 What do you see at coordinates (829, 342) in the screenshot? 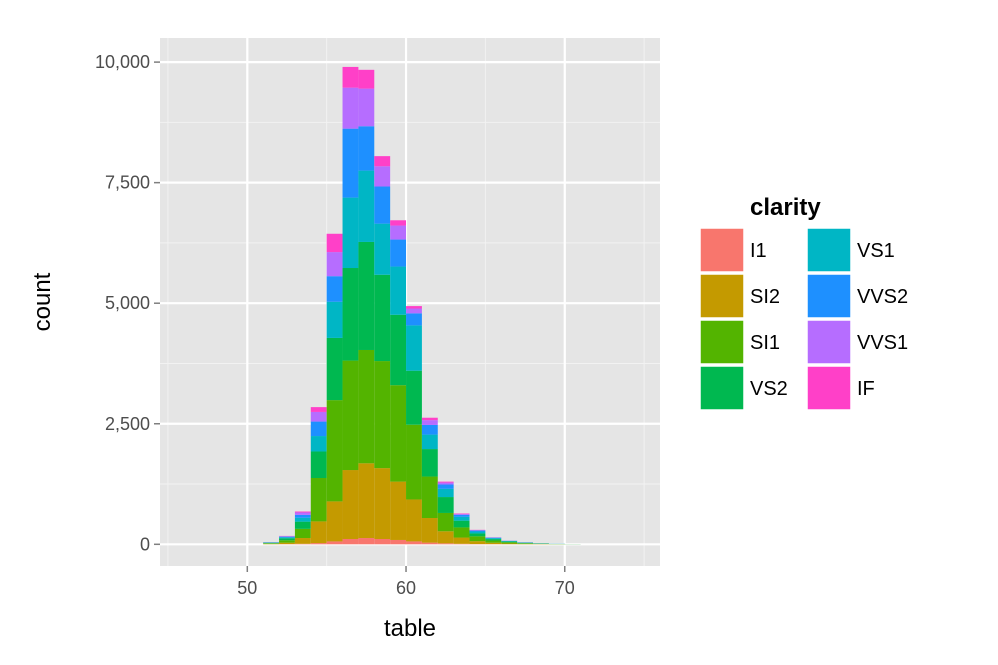
I see `legend-key-vvs1` at bounding box center [829, 342].